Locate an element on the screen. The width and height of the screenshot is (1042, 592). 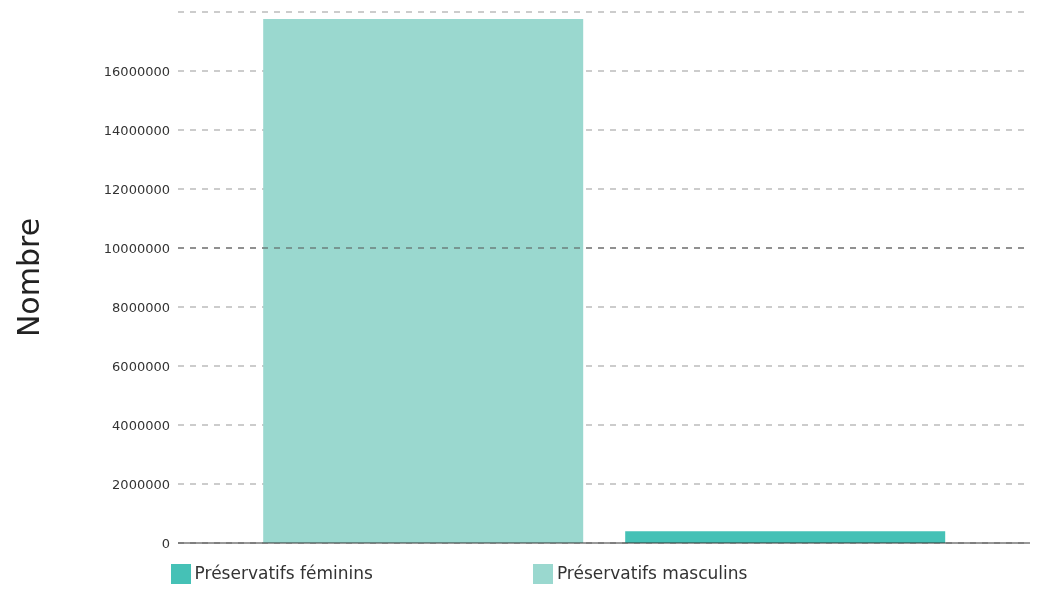
y-axis-title: Nombre is located at coordinates (28, 277).